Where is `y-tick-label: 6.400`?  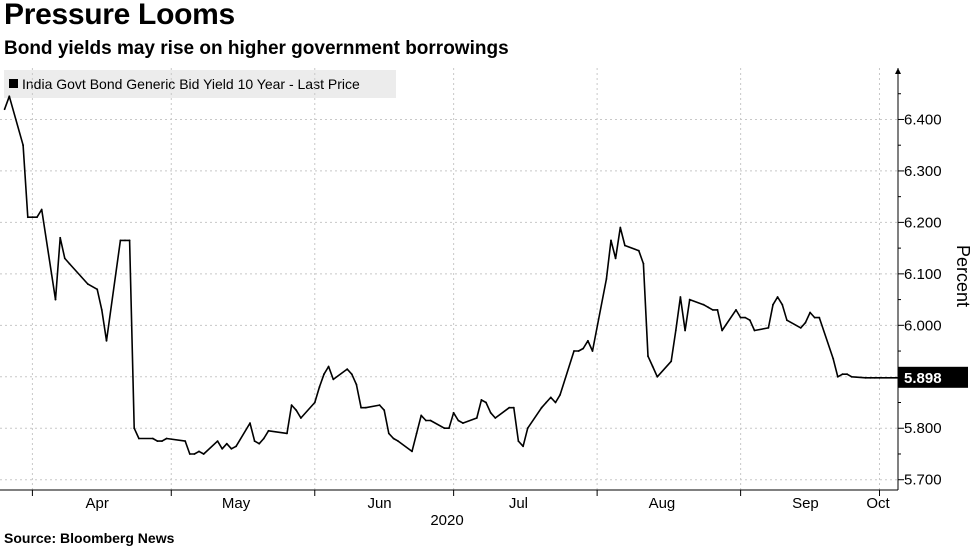
y-tick-label: 6.400 is located at coordinates (923, 119).